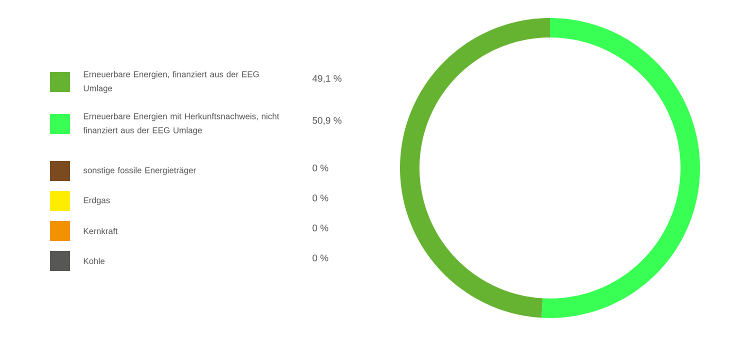 This screenshot has width=750, height=337. I want to click on legend-label: Erneuerbare Energien mit Herkunftsnachweis, nicht finanziert aus der EEG Umlage, so click(181, 124).